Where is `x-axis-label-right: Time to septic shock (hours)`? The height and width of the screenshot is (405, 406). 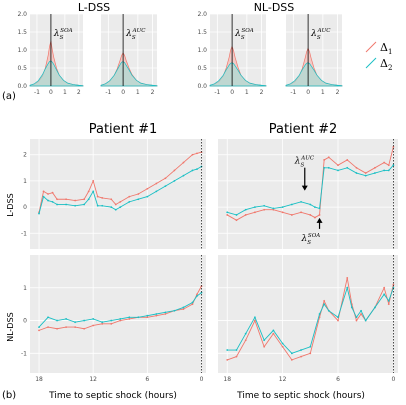 x-axis-label-right: Time to septic shock (hours) is located at coordinates (300, 396).